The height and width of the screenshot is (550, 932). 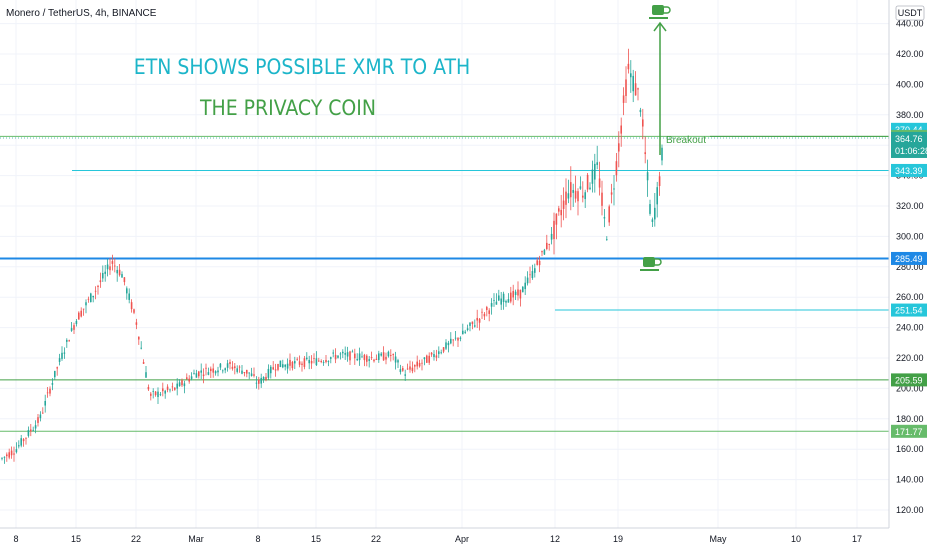 I want to click on price-tick-label: 160.00, so click(x=910, y=449).